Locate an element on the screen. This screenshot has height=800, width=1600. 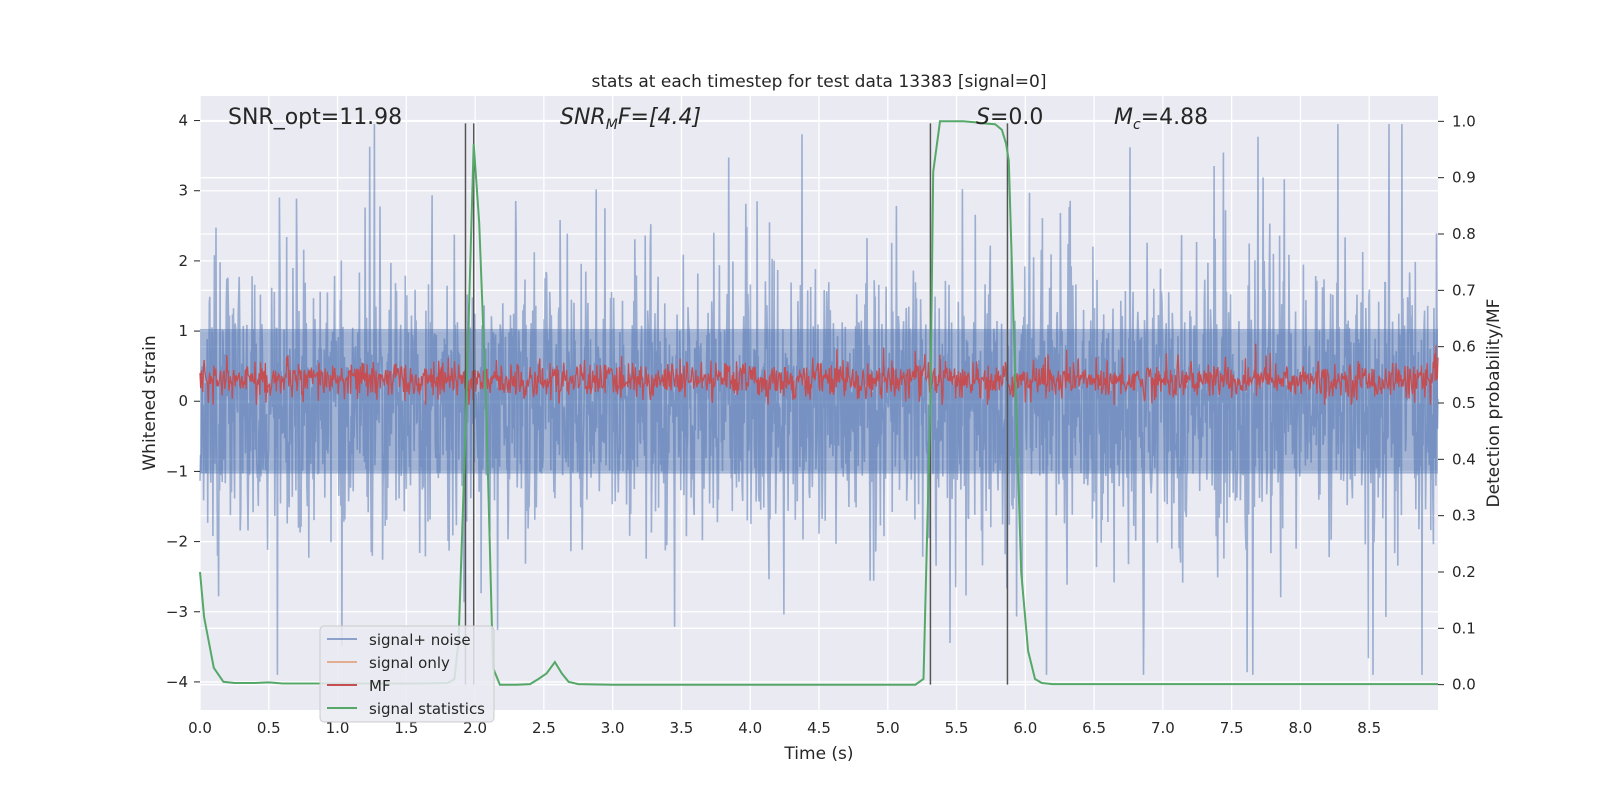
y-right-tick-label: 0.6 is located at coordinates (1464, 347).